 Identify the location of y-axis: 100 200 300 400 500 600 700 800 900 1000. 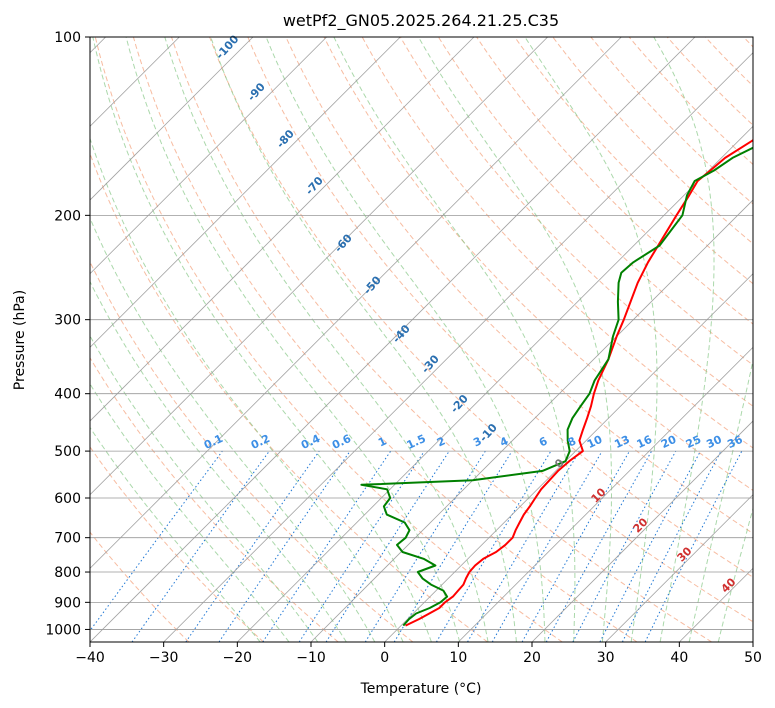
(67, 334).